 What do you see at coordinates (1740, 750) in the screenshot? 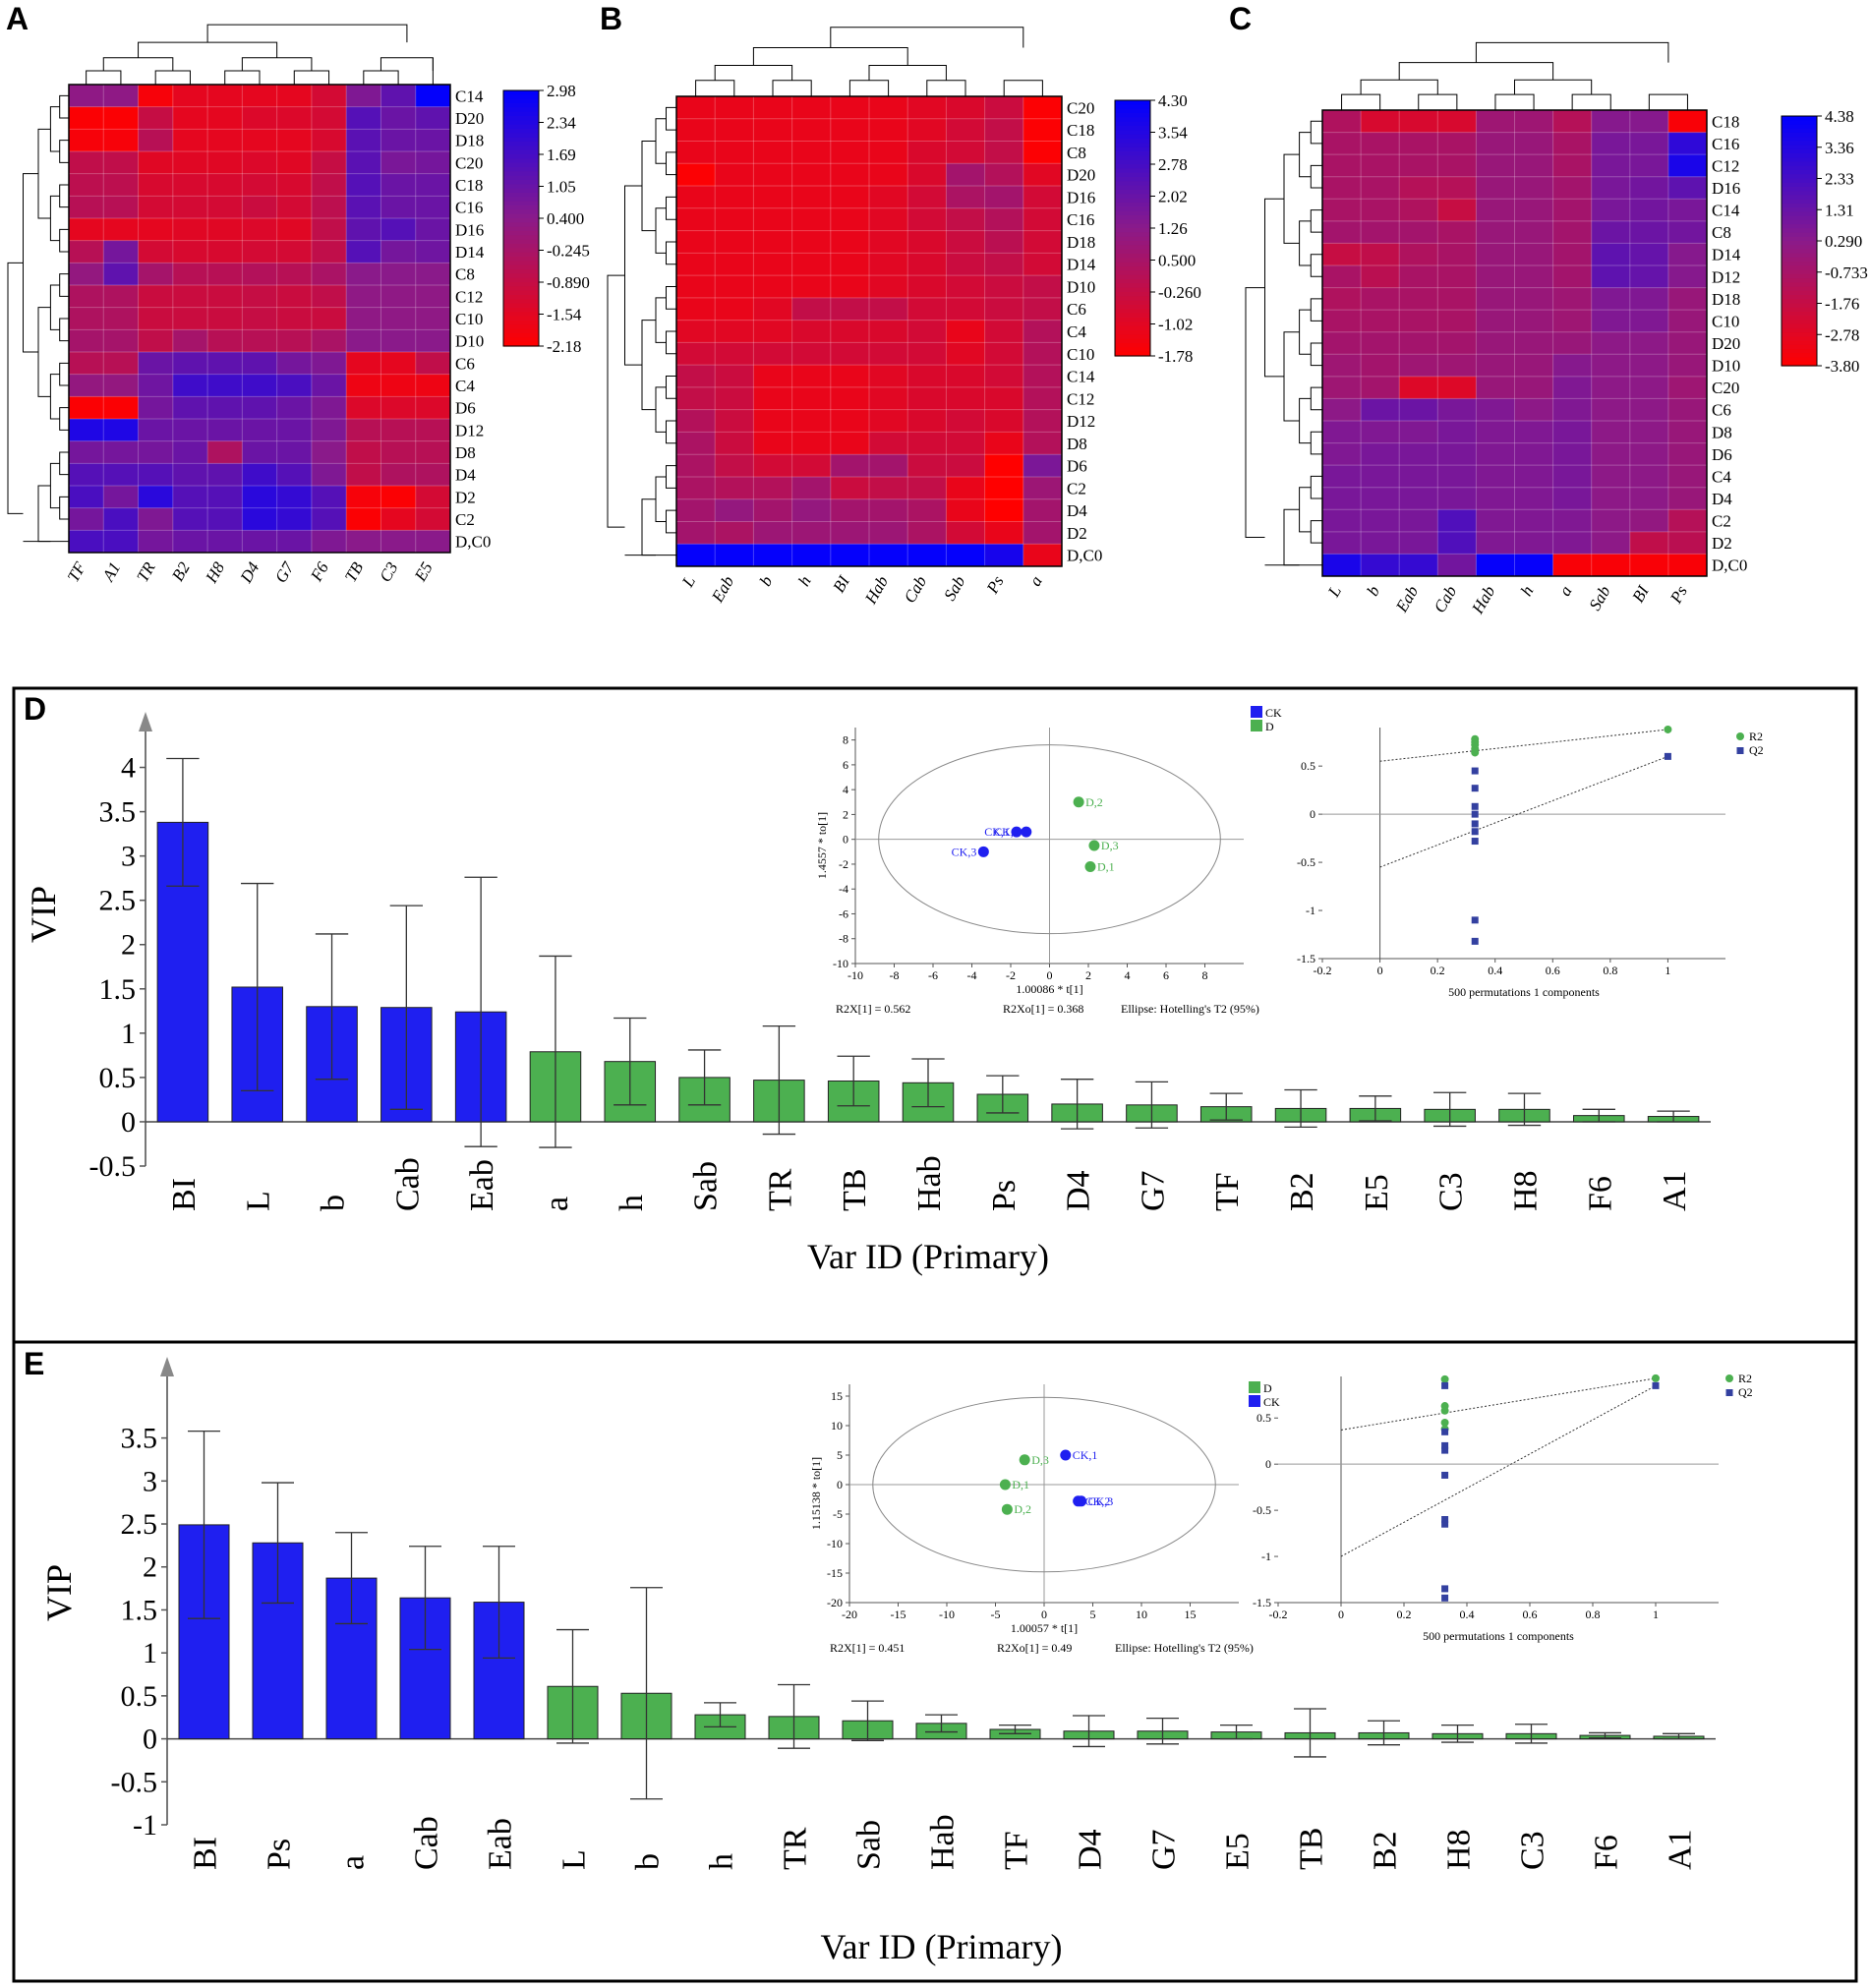
I see `perm-legend-q2-swatch` at bounding box center [1740, 750].